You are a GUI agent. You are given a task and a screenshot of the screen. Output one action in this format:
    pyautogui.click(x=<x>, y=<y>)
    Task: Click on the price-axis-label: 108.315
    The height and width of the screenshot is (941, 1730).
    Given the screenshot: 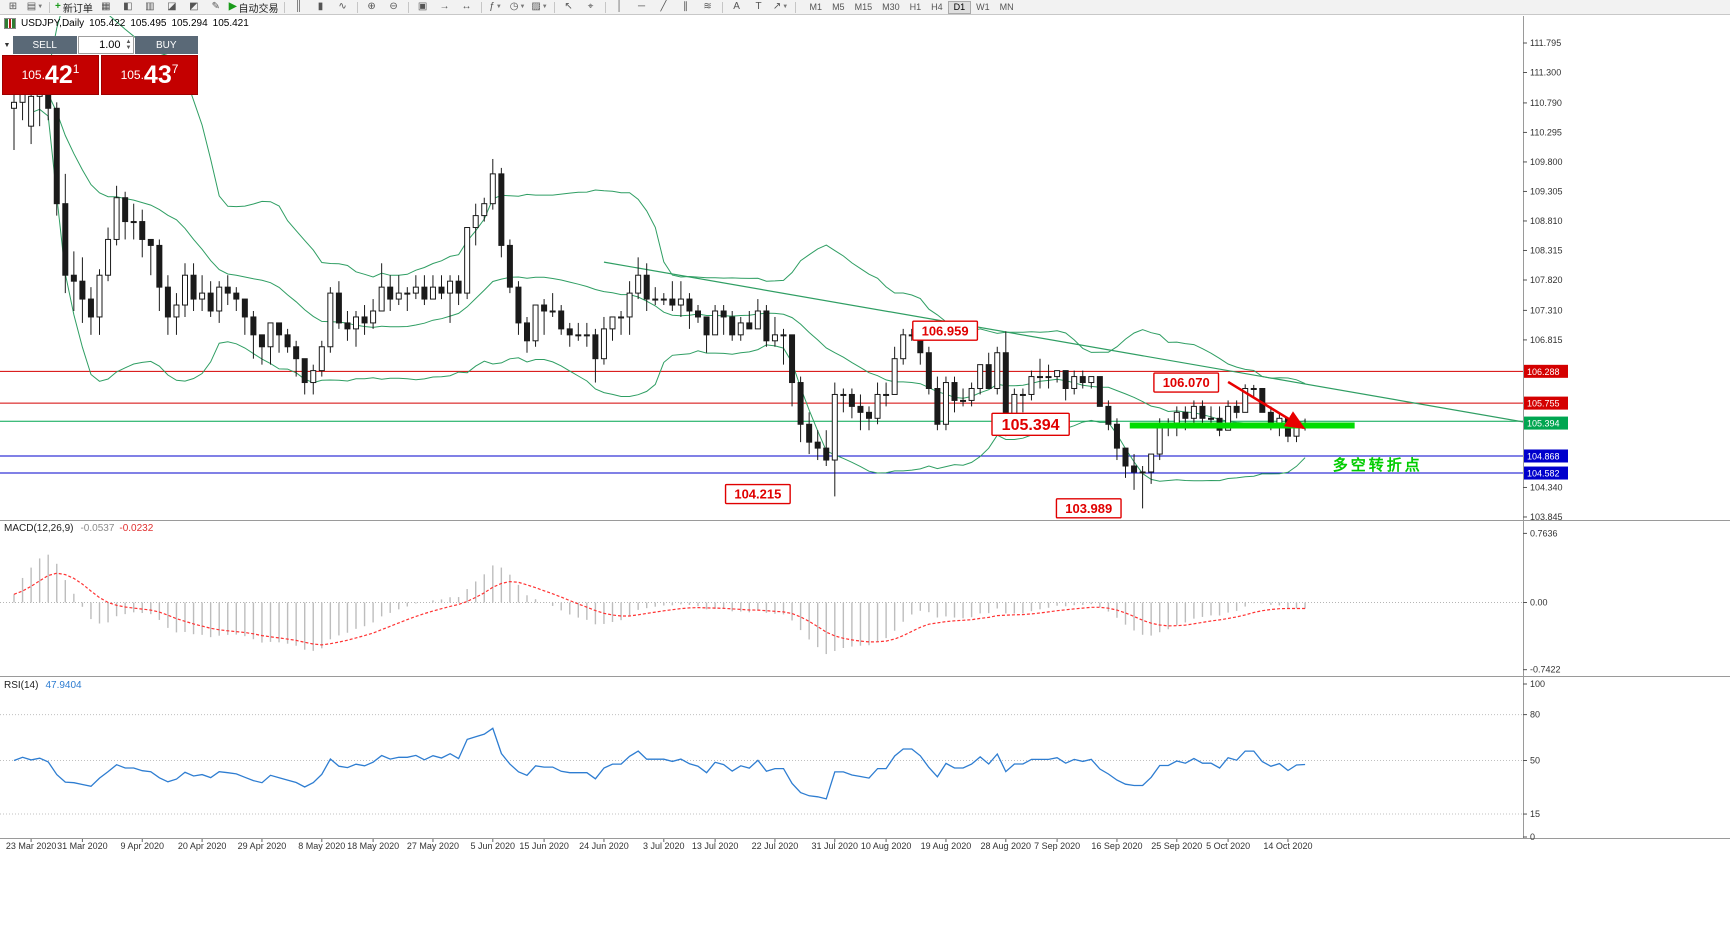 What is the action you would take?
    pyautogui.click(x=1546, y=250)
    